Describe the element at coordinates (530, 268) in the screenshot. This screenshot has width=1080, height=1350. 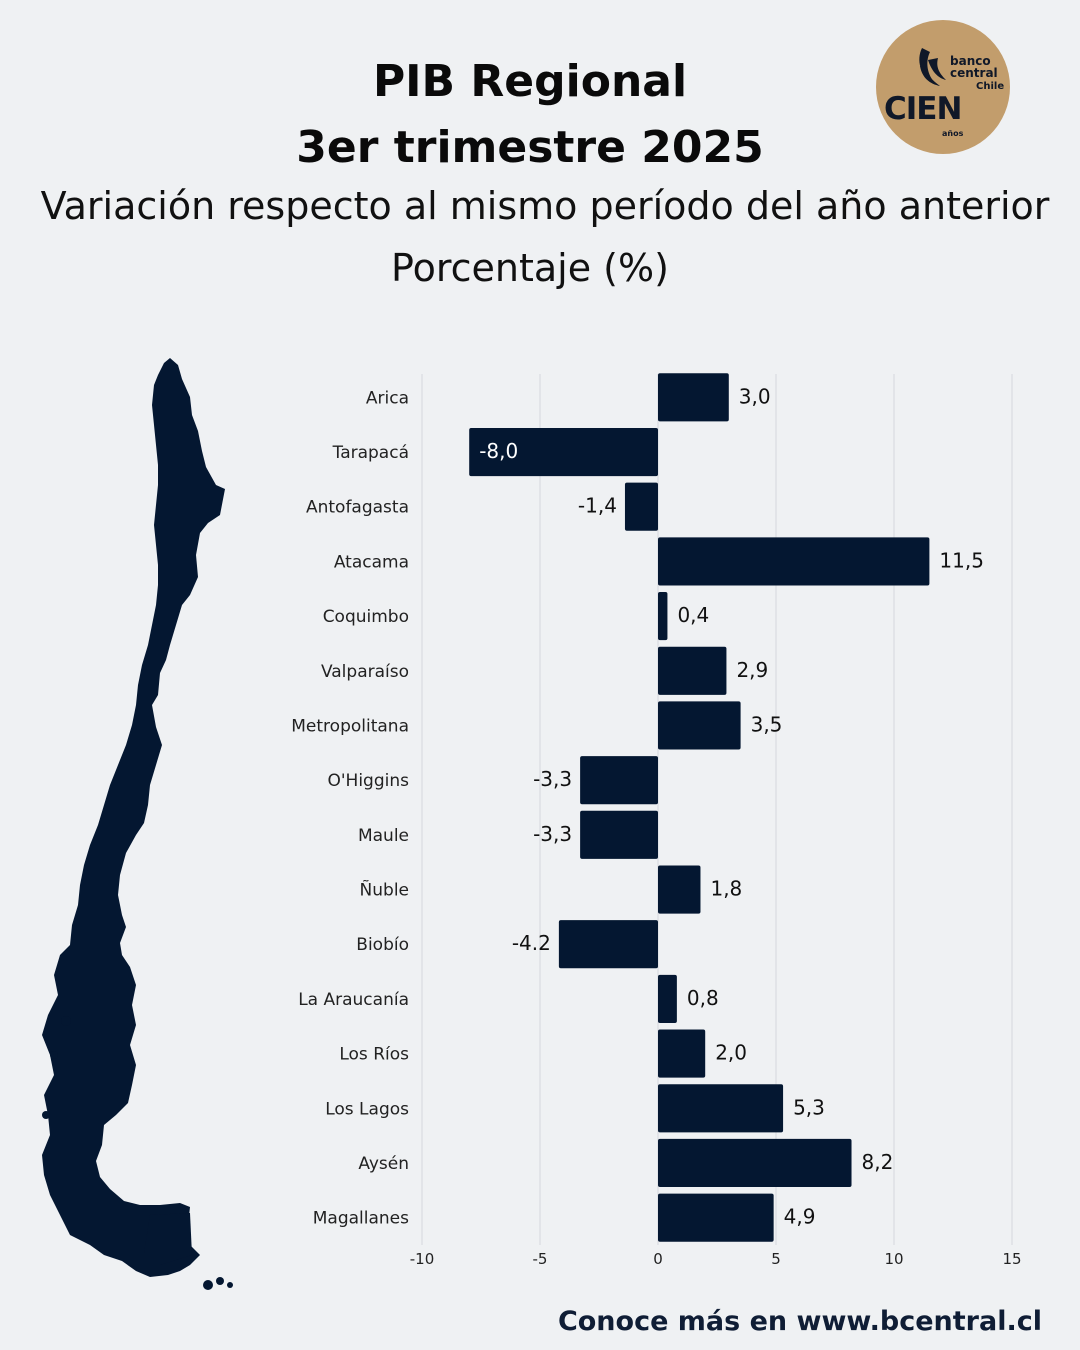
I see `chart-unit: Porcentaje (%)` at that location.